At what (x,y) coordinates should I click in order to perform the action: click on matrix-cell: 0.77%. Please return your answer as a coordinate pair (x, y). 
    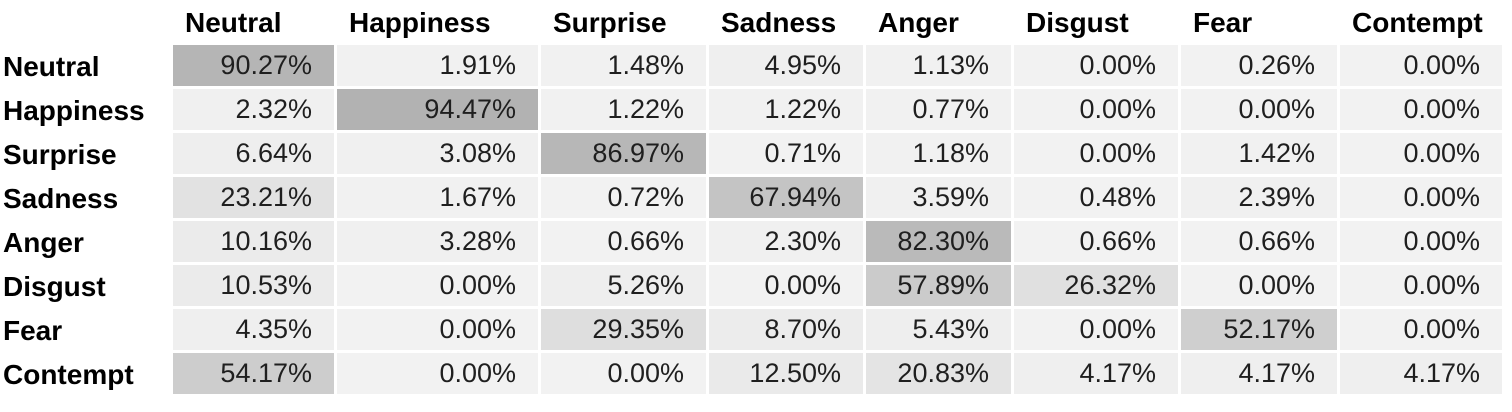
    Looking at the image, I should click on (940, 111).